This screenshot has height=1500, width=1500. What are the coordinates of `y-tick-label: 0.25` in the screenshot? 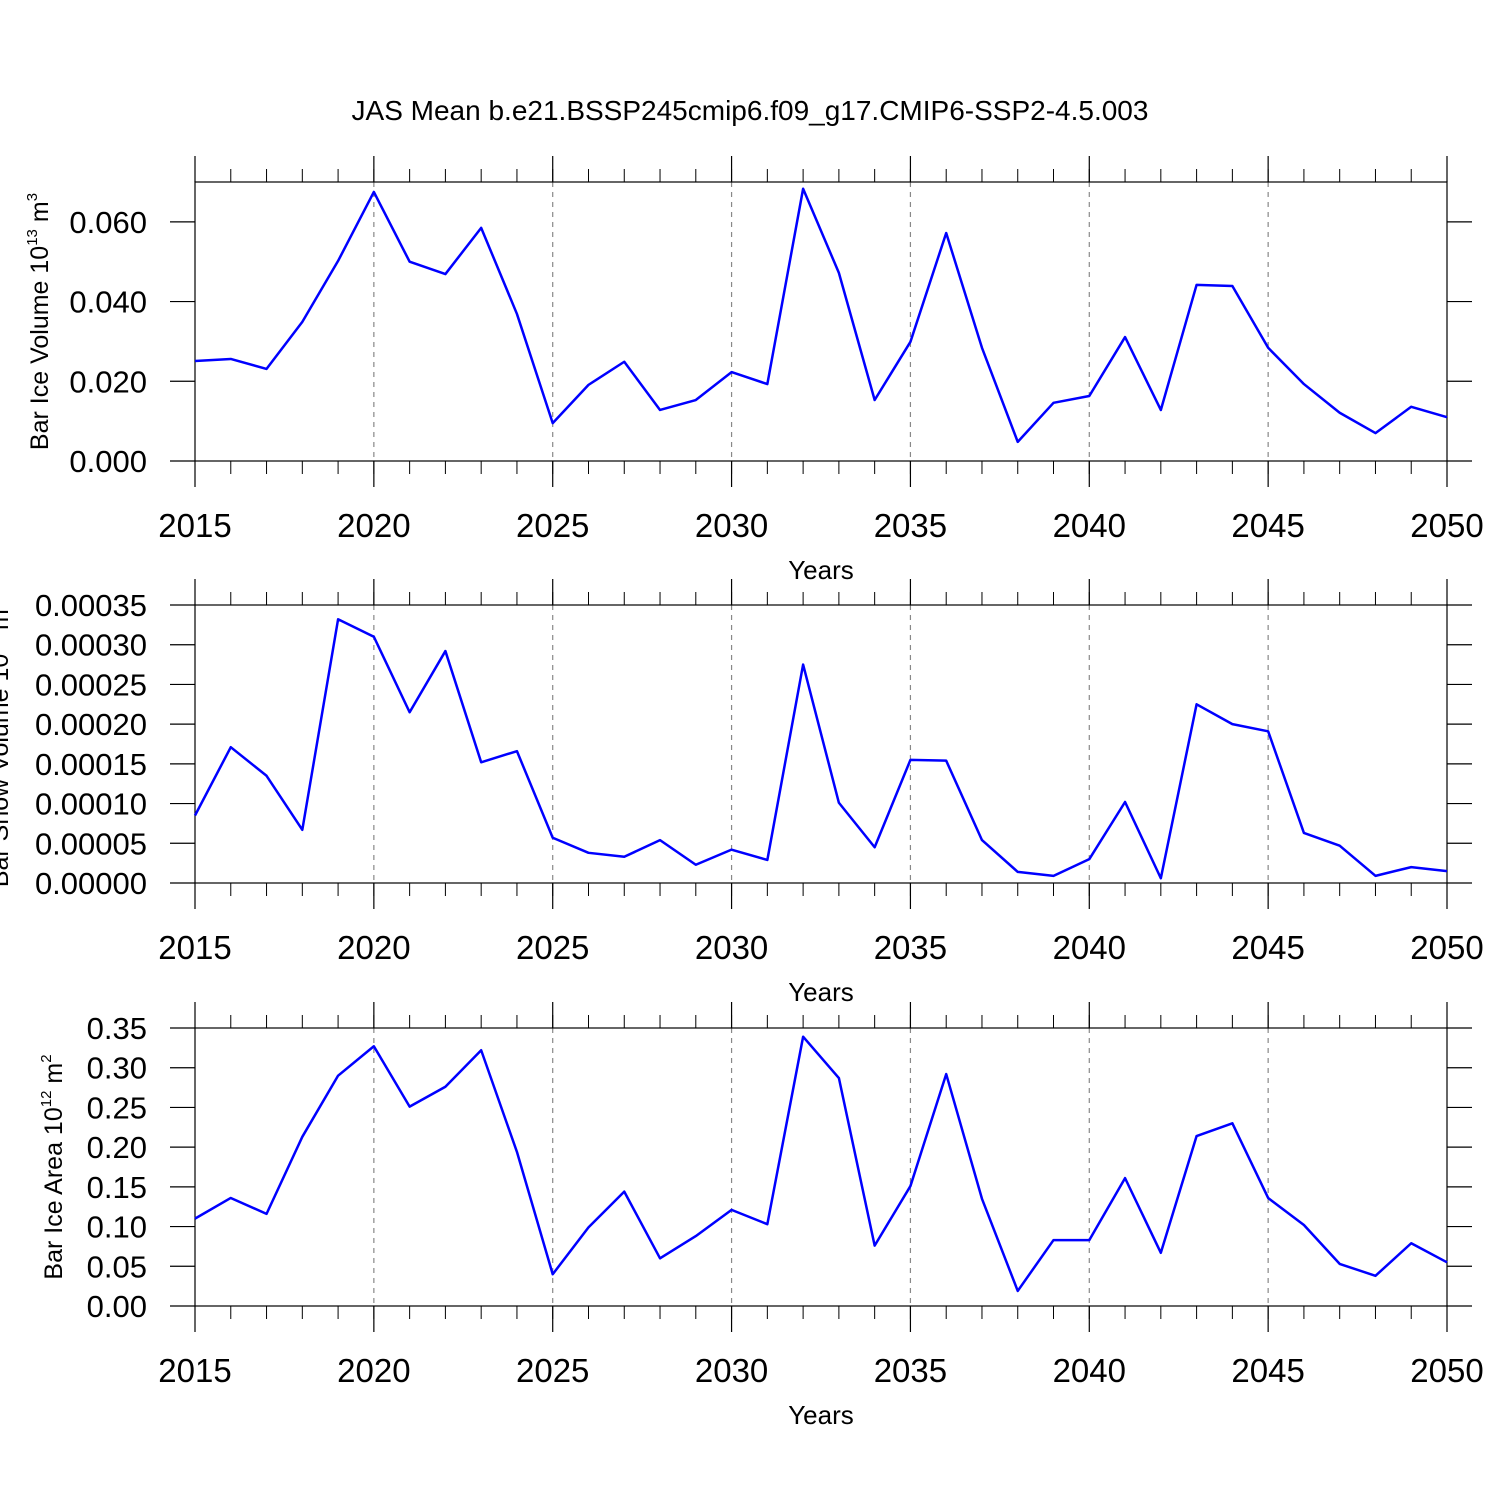 It's located at (117, 1107).